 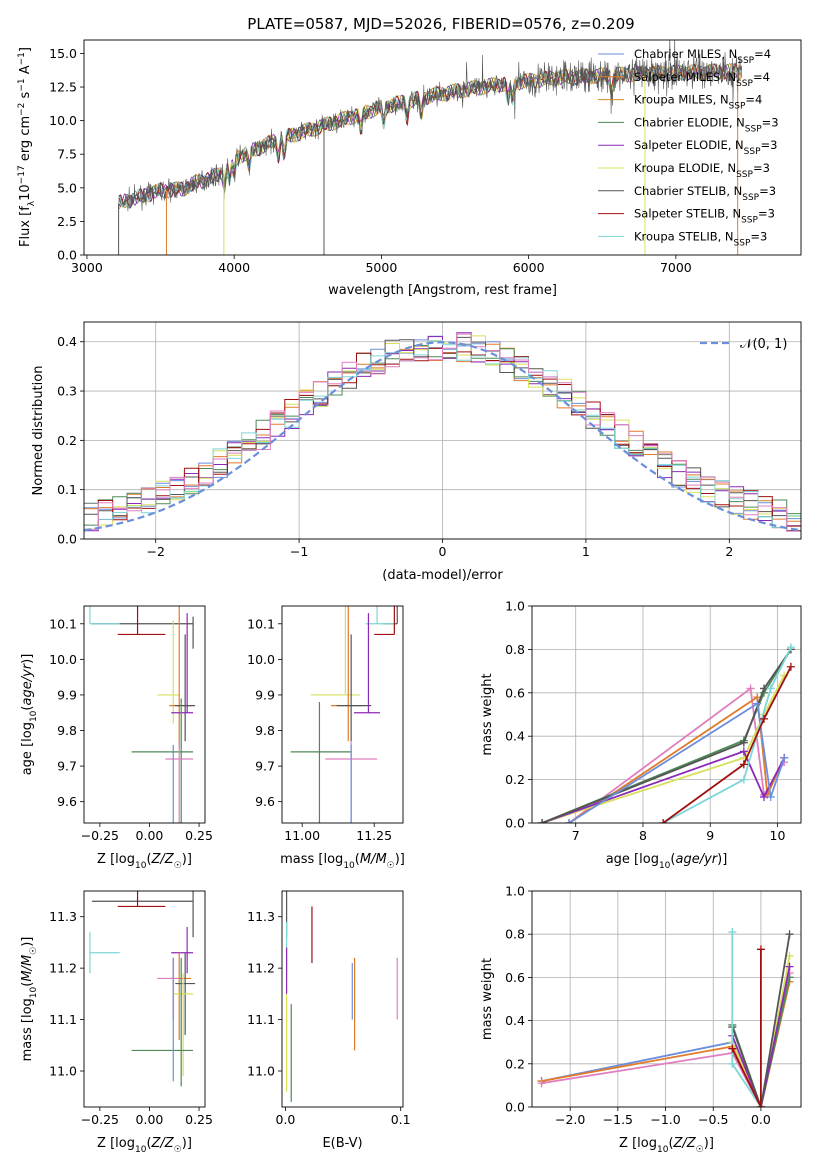 What do you see at coordinates (700, 238) in the screenshot?
I see `legend-label: Kroupa STELIB, NSSP=3` at bounding box center [700, 238].